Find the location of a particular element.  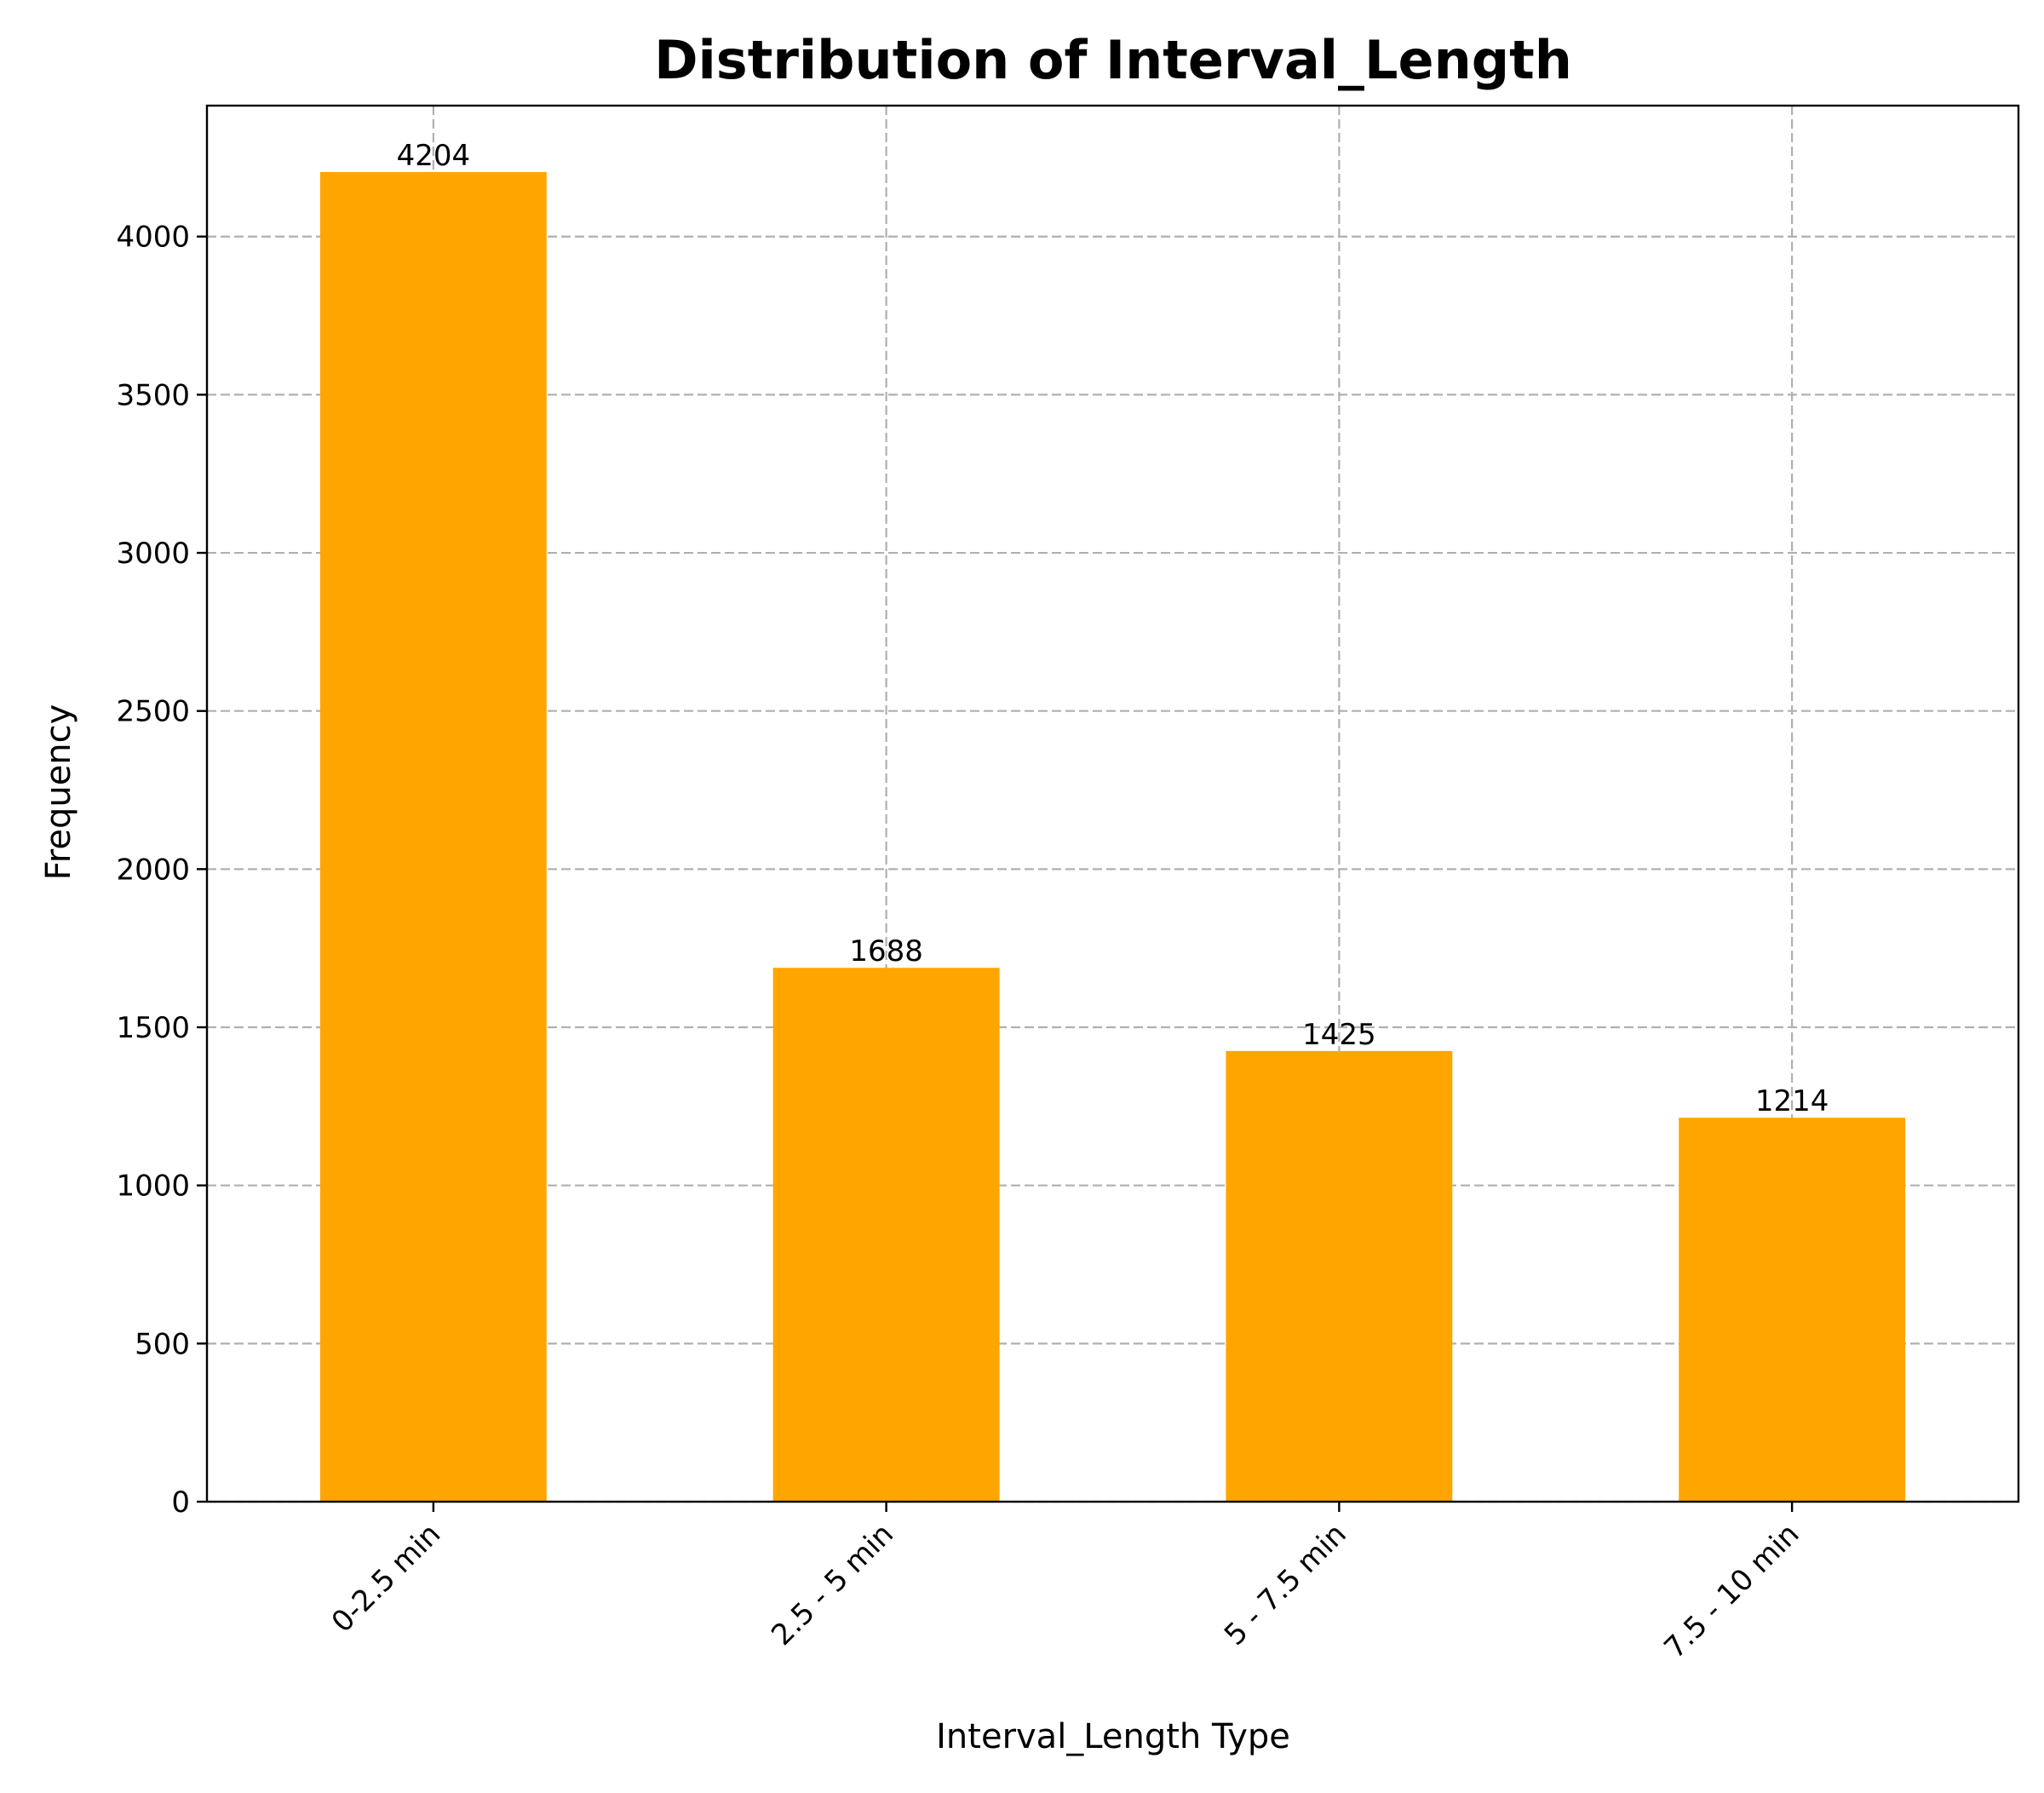

bar-value-label: 1688 is located at coordinates (886, 951).